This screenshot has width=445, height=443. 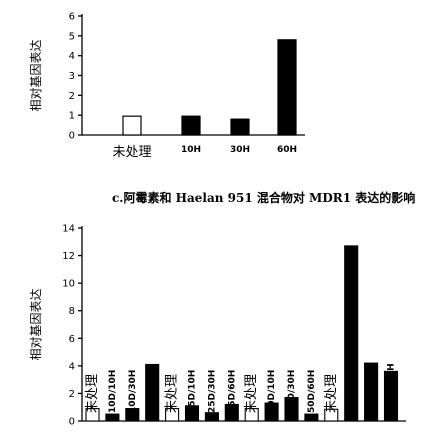 What do you see at coordinates (72, 116) in the screenshot?
I see `y-tick-label: 1` at bounding box center [72, 116].